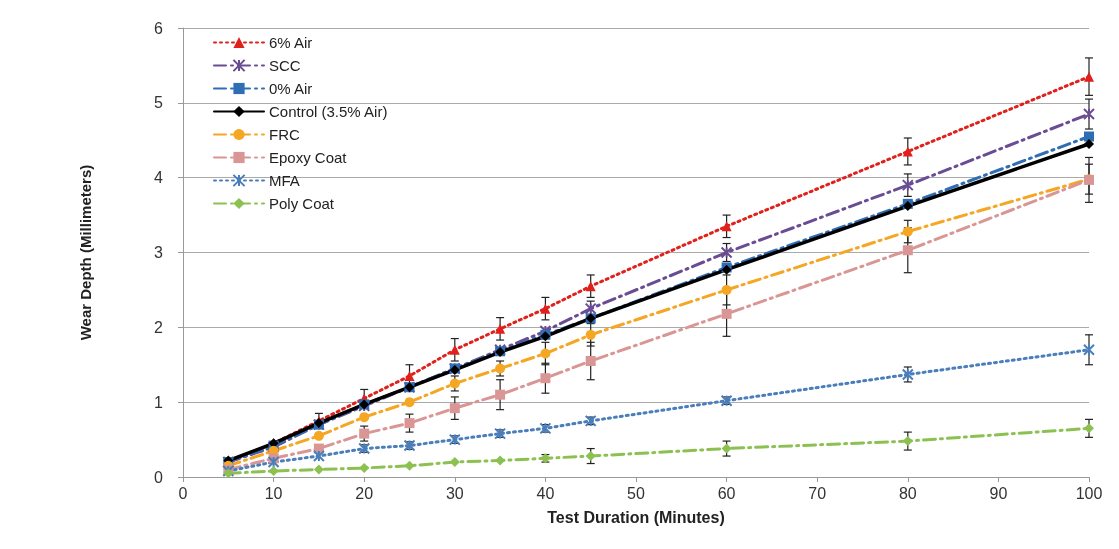 Image resolution: width=1119 pixels, height=549 pixels. I want to click on x-tick-label: 90, so click(998, 493).